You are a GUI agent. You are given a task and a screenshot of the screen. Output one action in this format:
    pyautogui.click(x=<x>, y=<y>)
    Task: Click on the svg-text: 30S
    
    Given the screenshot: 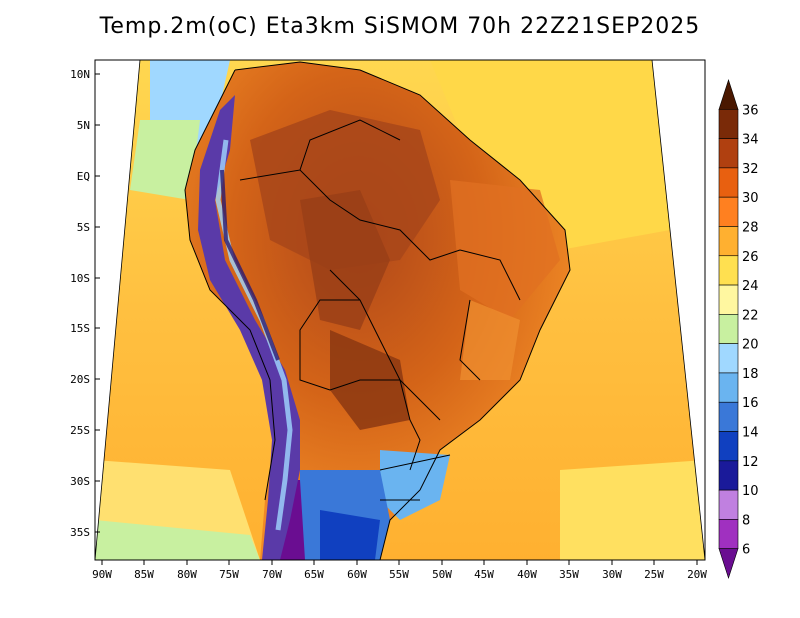 What is the action you would take?
    pyautogui.click(x=80, y=481)
    